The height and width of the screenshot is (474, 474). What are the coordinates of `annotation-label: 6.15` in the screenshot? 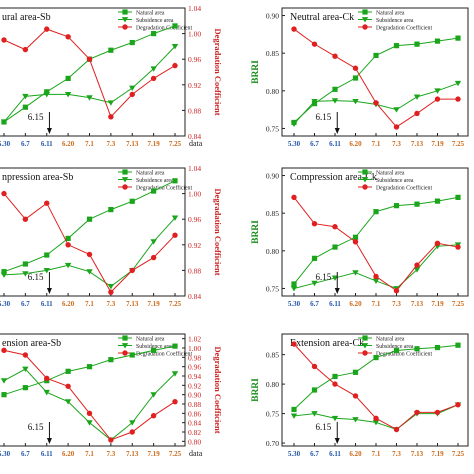 It's located at (36, 277).